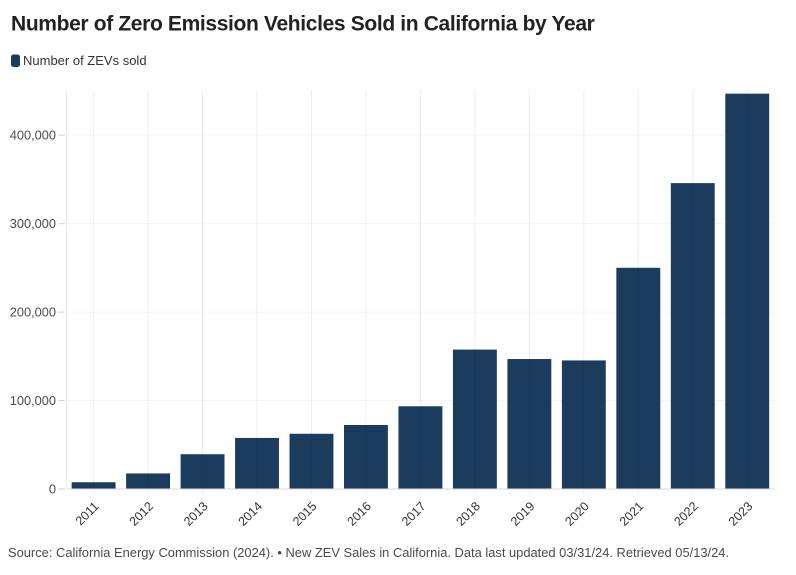 This screenshot has width=796, height=575. I want to click on svg-text: 100,000, so click(33, 400).